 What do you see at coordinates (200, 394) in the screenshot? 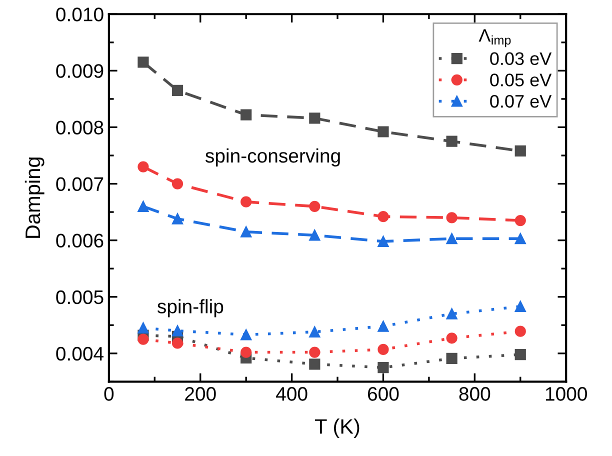
I see `x-tick-label: 200` at bounding box center [200, 394].